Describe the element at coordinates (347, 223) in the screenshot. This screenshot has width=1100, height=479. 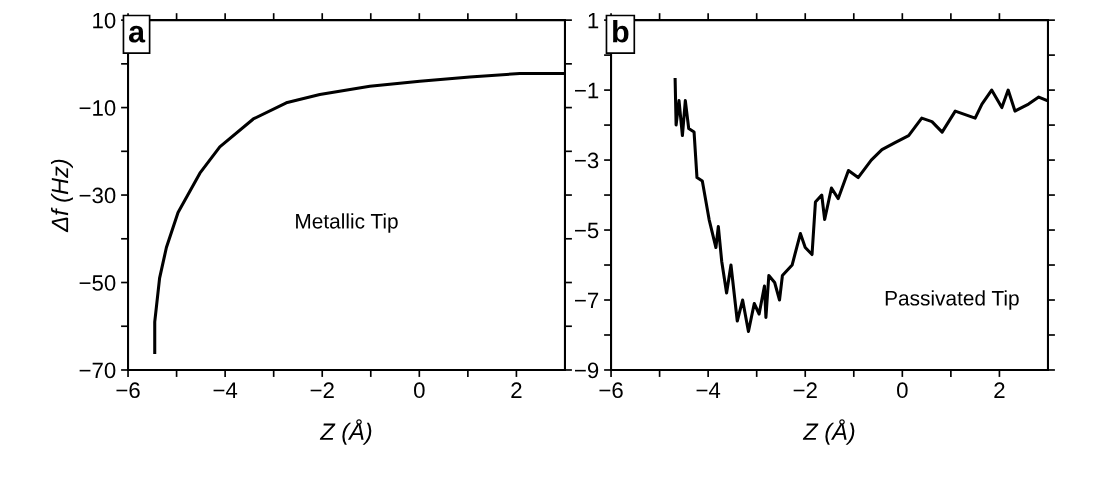
I see `annotation: Metallic Tip` at that location.